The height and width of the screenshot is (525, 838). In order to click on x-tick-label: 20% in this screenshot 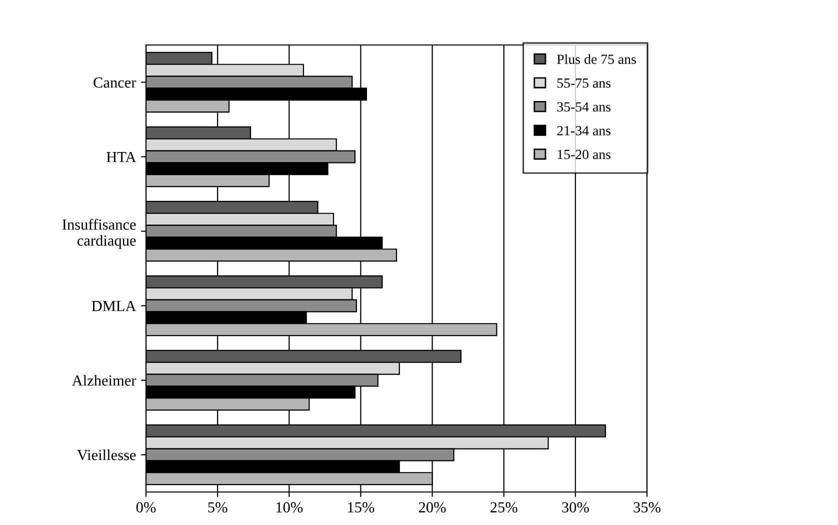, I will do `click(432, 507)`.